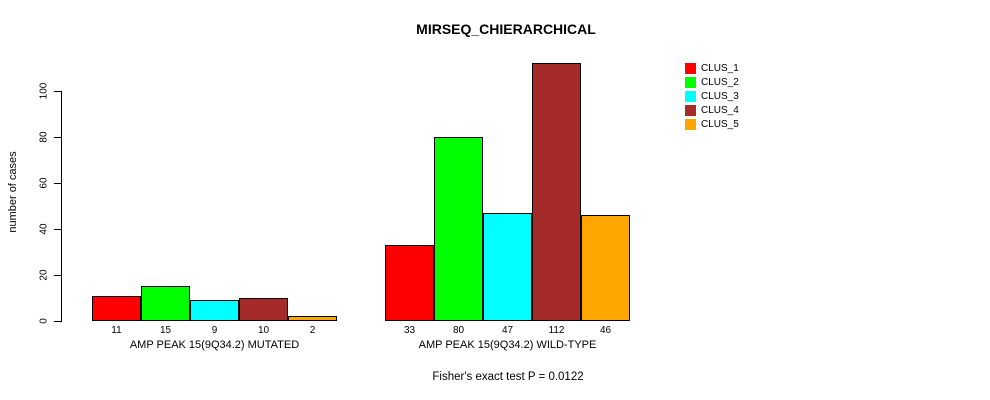 The width and height of the screenshot is (990, 400). What do you see at coordinates (165, 330) in the screenshot?
I see `bar-value-label: 15` at bounding box center [165, 330].